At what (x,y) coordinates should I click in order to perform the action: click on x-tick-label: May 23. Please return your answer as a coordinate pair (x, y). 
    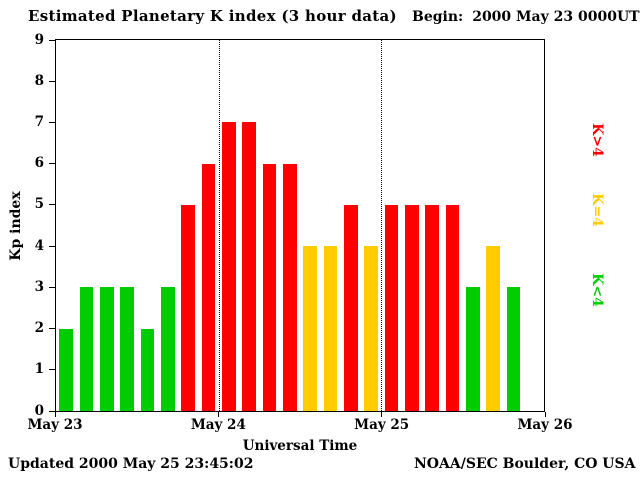
    Looking at the image, I should click on (55, 425).